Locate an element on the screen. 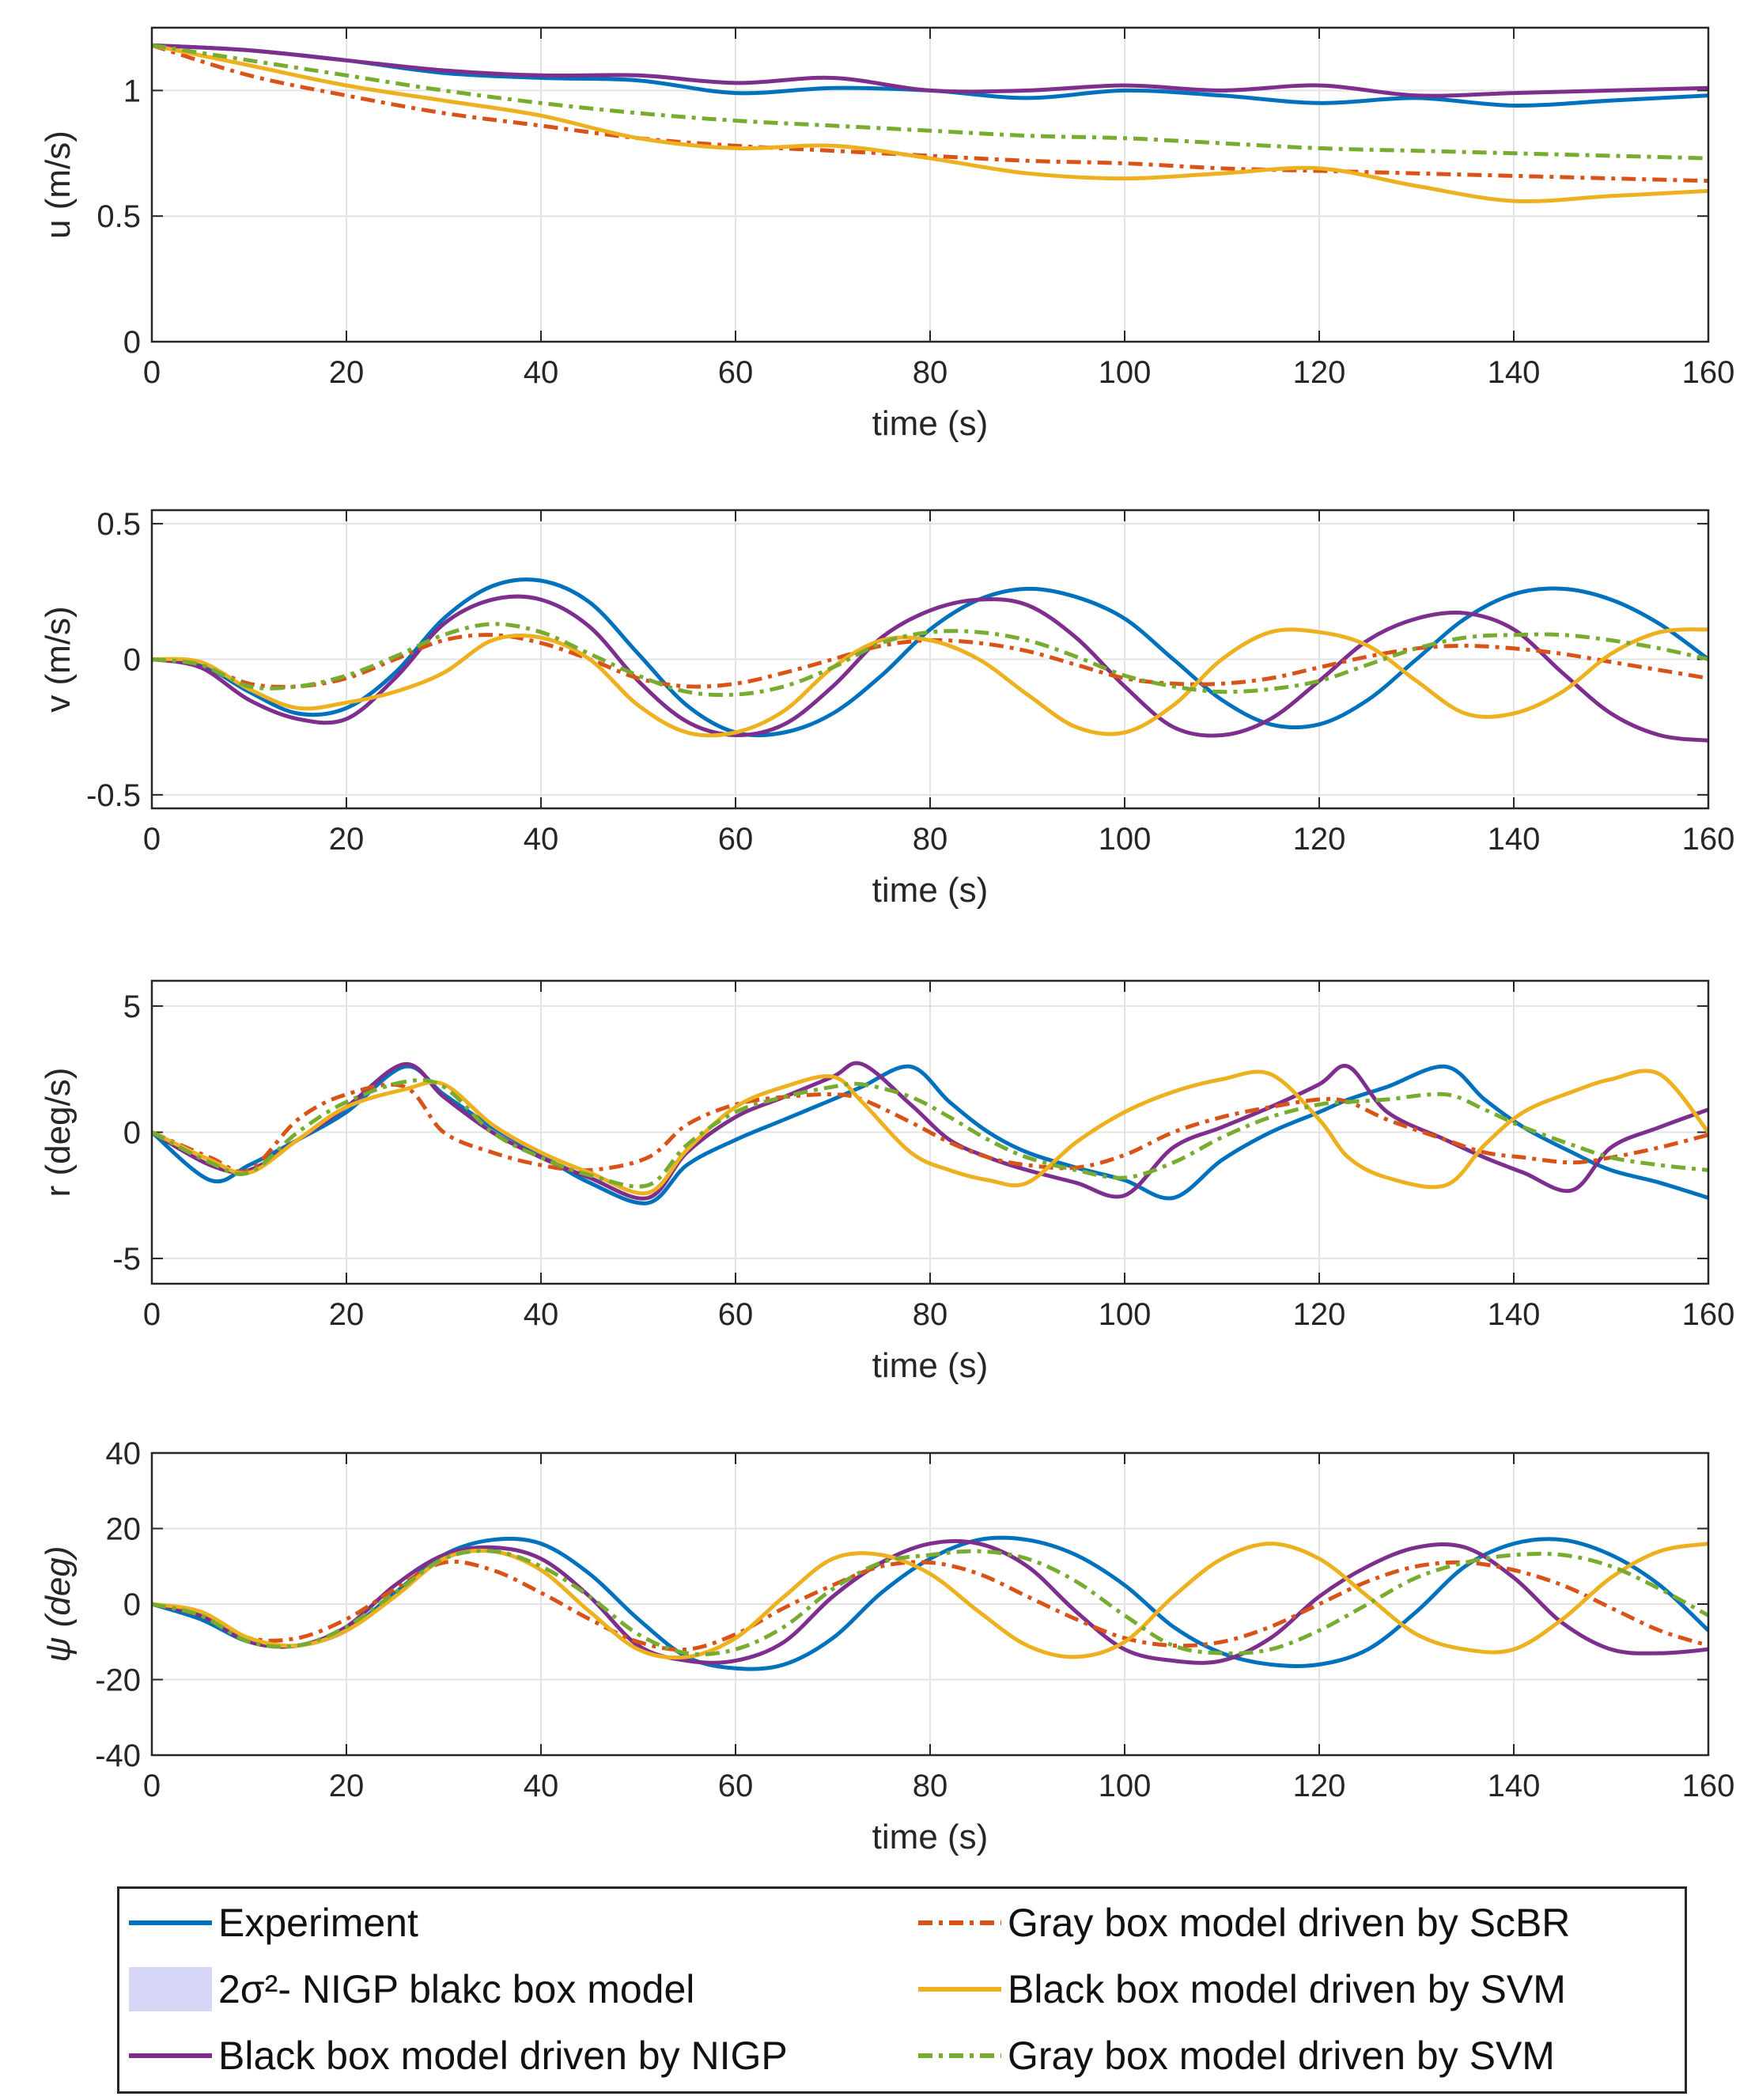 The image size is (1755, 2100). legend-item-experiment: Experiment is located at coordinates (273, 1923).